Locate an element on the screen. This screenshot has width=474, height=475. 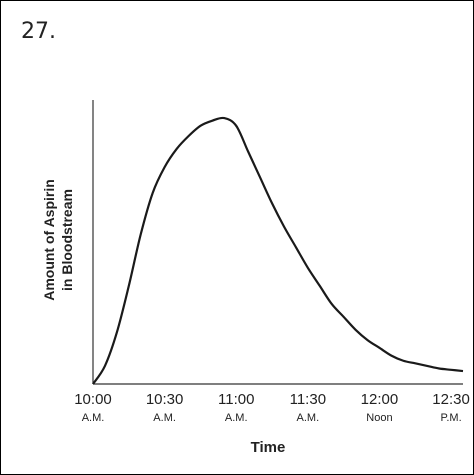
x-tick-sublabel: P.M. is located at coordinates (450, 418).